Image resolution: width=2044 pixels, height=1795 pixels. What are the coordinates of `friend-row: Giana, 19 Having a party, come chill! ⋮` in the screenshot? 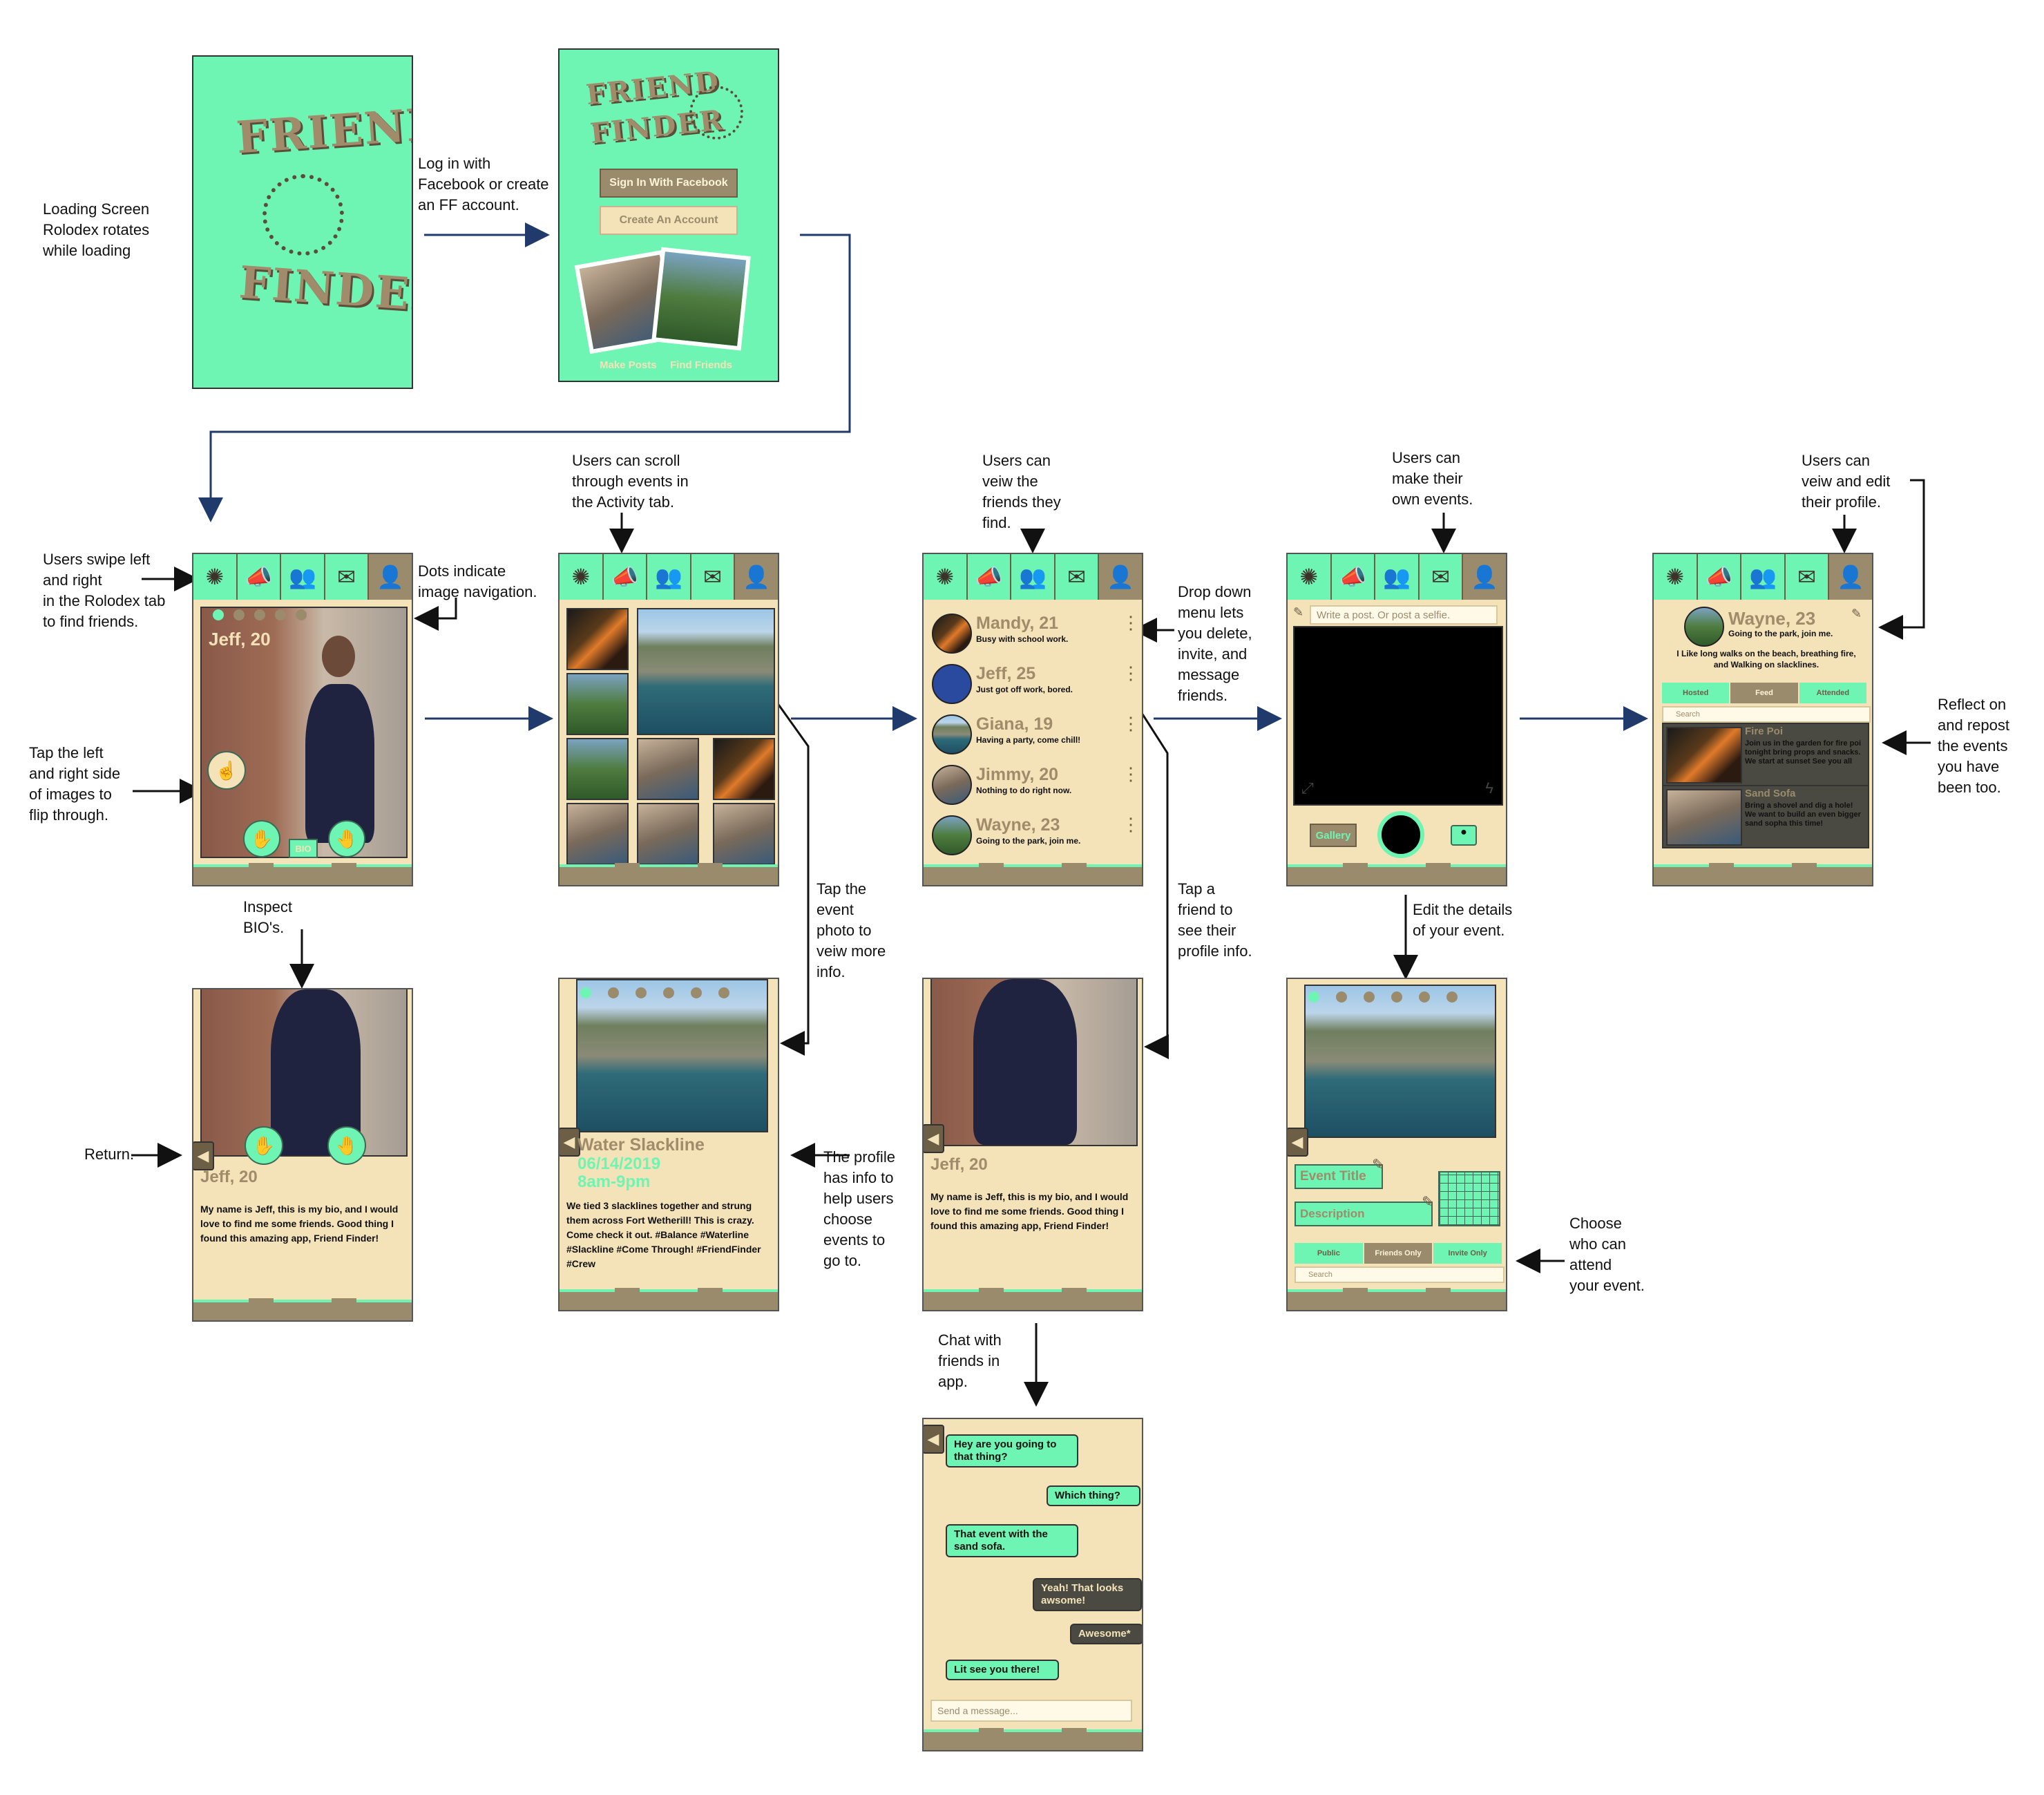 It's located at (1036, 733).